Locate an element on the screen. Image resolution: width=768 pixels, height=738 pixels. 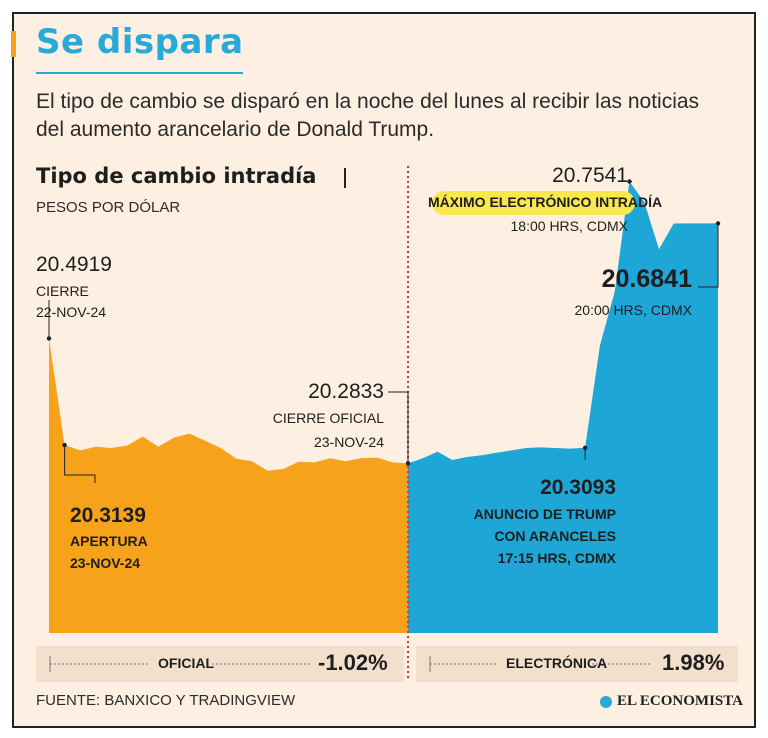
brand-icon is located at coordinates (606, 701).